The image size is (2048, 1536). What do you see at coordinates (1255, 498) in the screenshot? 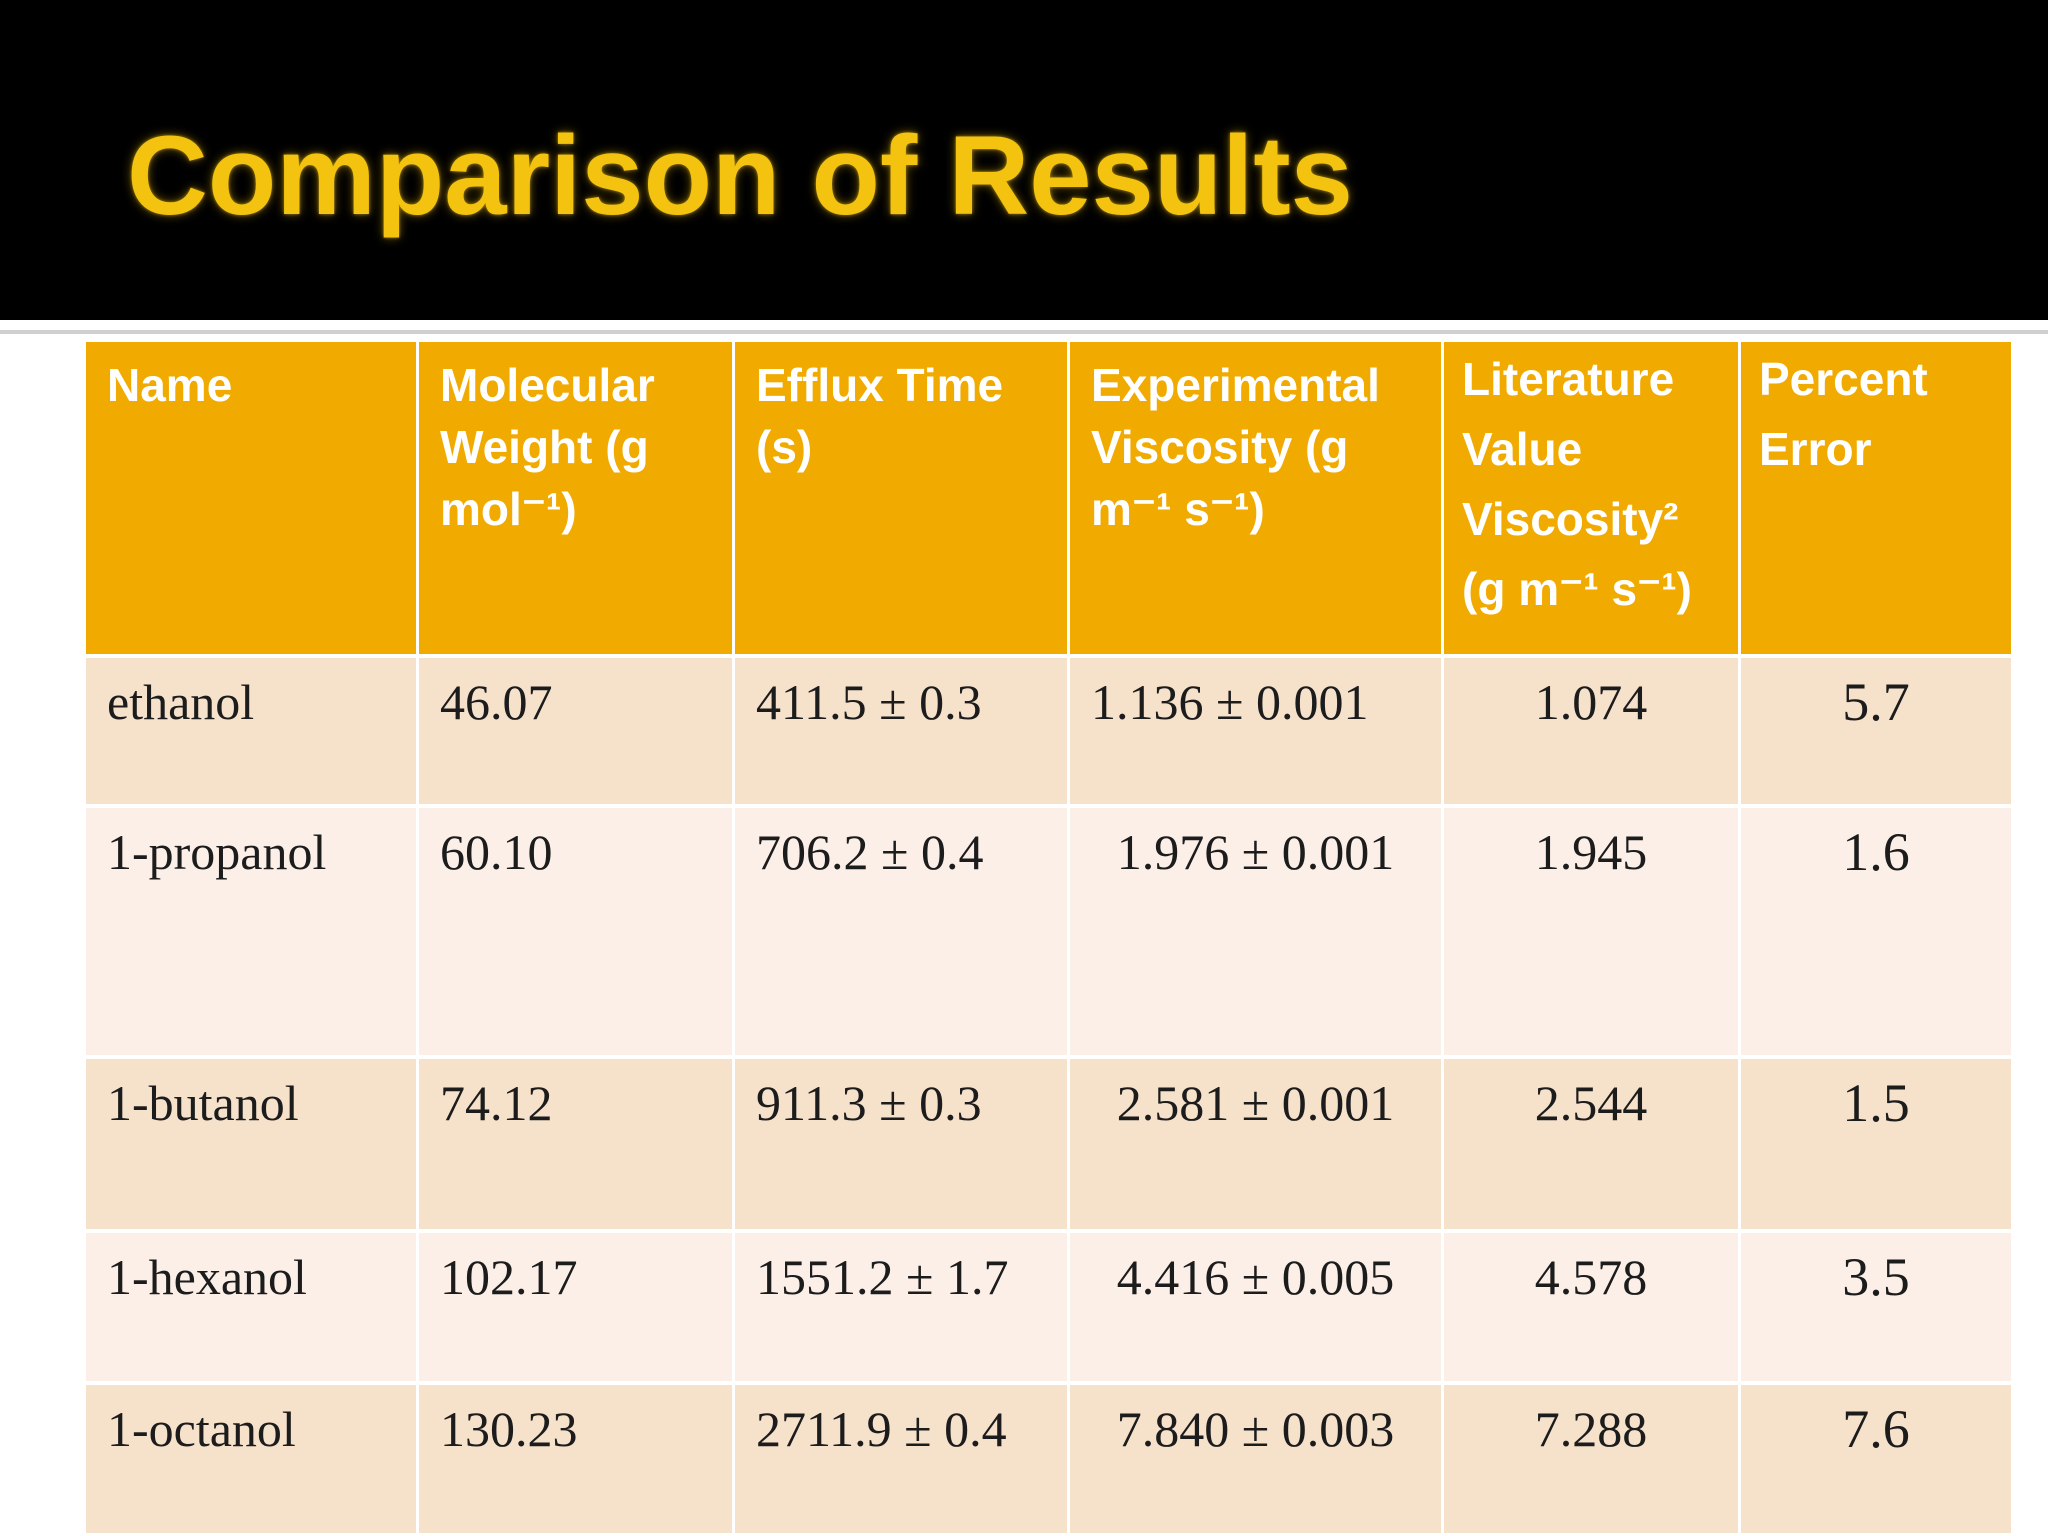
I see `header-cell-experimental-viscosity: Experimental Viscosity (g m⁻¹ s⁻¹)` at bounding box center [1255, 498].